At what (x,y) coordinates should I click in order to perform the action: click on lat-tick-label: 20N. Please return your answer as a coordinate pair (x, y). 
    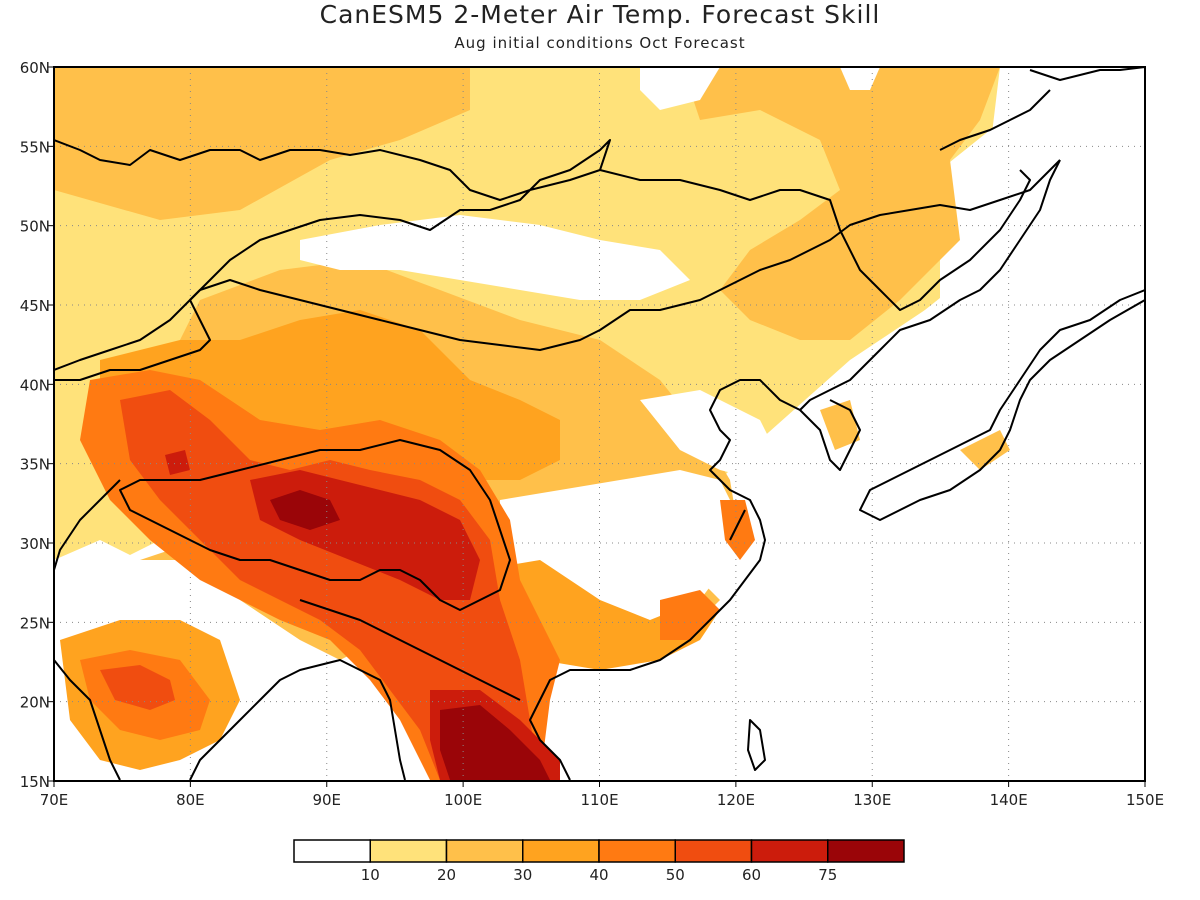
    Looking at the image, I should click on (35, 703).